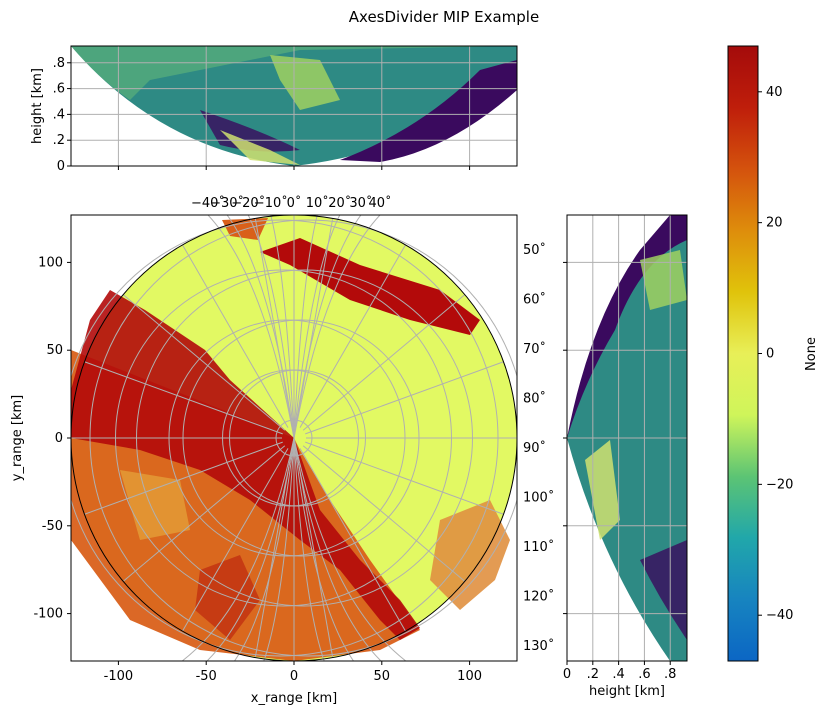  What do you see at coordinates (37, 106) in the screenshot?
I see `top-ylabel: height [km]` at bounding box center [37, 106].